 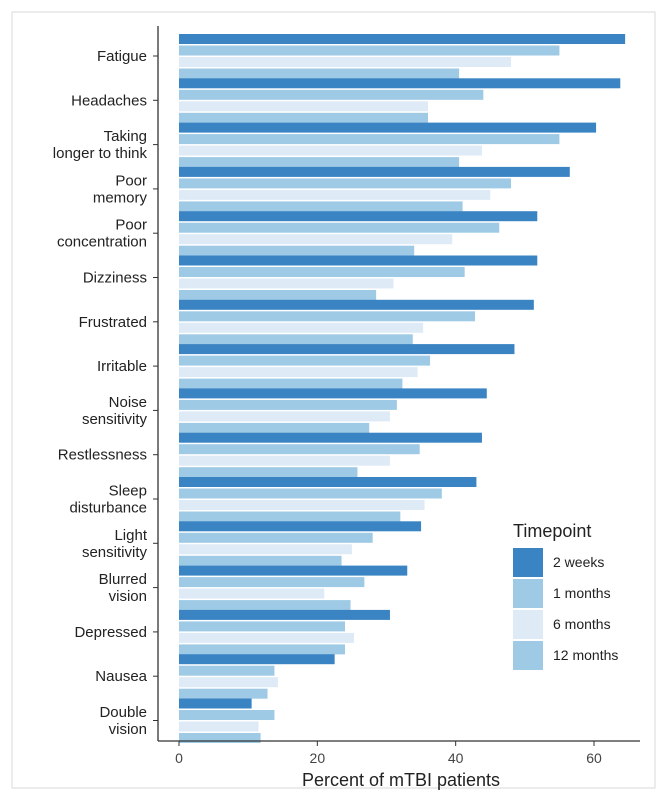 I want to click on x-tick-label-40: 40, so click(x=456, y=758).